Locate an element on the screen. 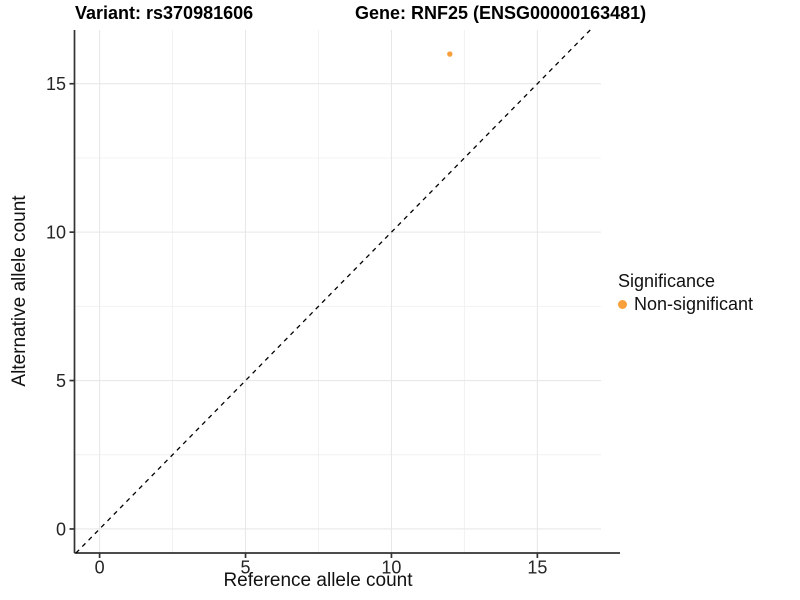  variant-title: Variant: rs370981606 is located at coordinates (164, 13).